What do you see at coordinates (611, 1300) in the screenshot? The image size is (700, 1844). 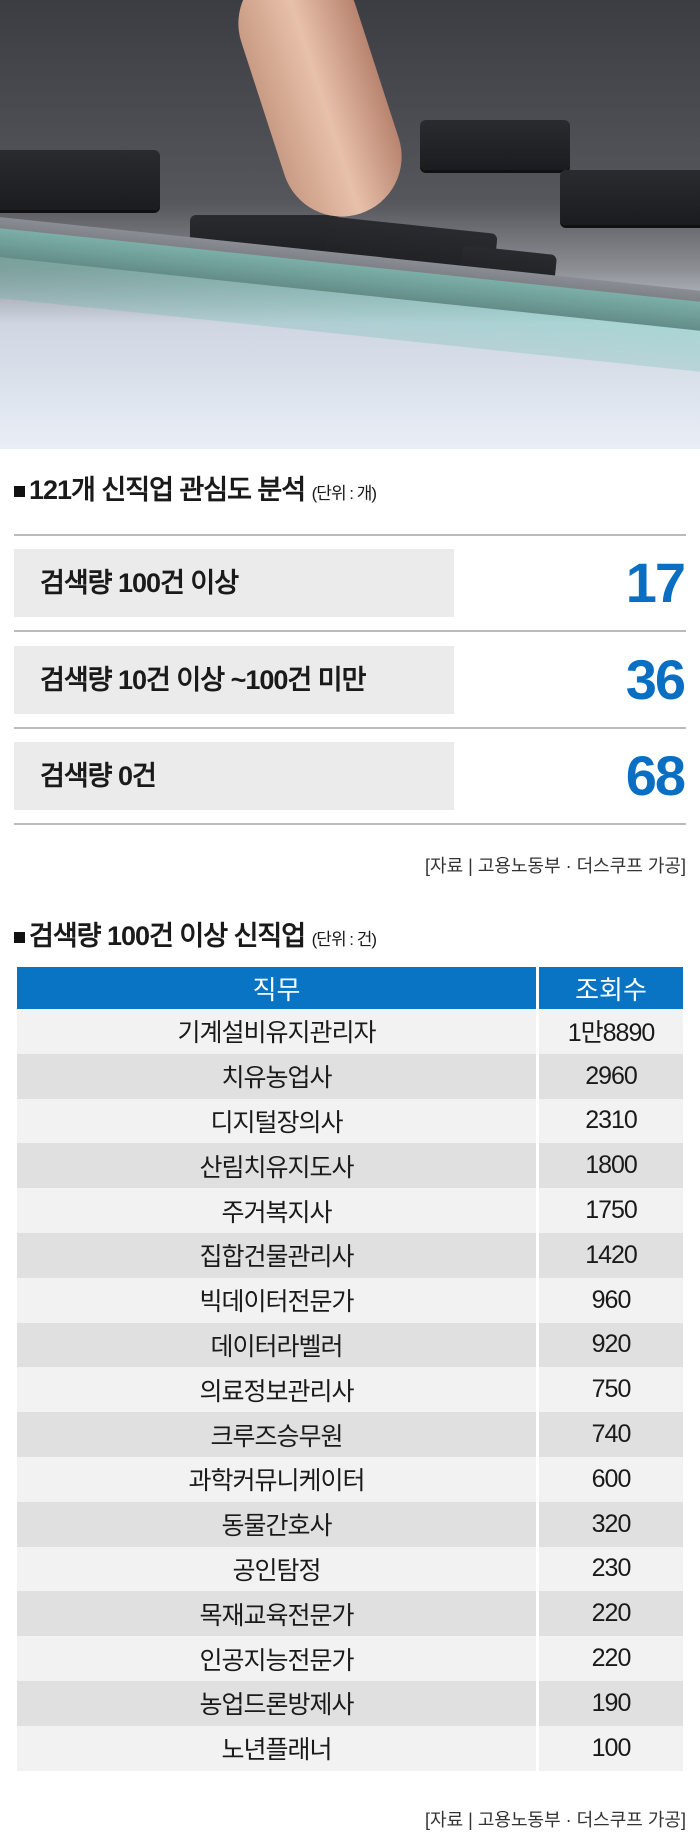 I see `views-cell: 960` at bounding box center [611, 1300].